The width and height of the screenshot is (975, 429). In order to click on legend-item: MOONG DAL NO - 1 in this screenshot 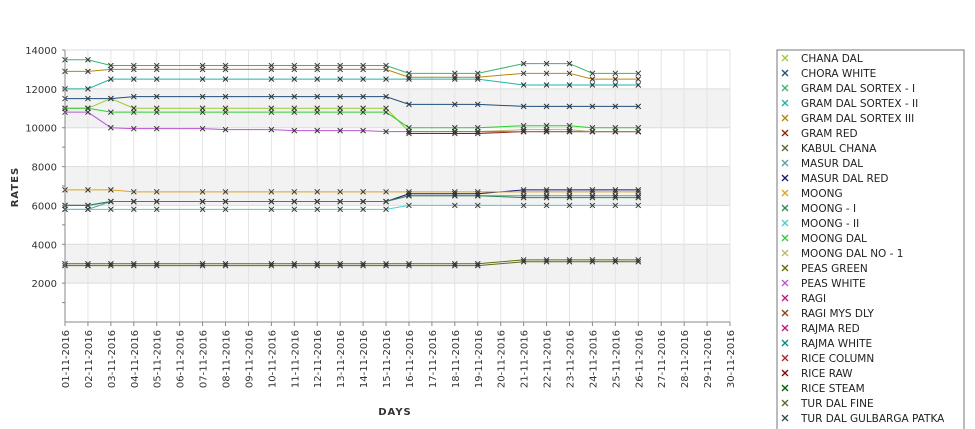, I will do `click(842, 254)`.